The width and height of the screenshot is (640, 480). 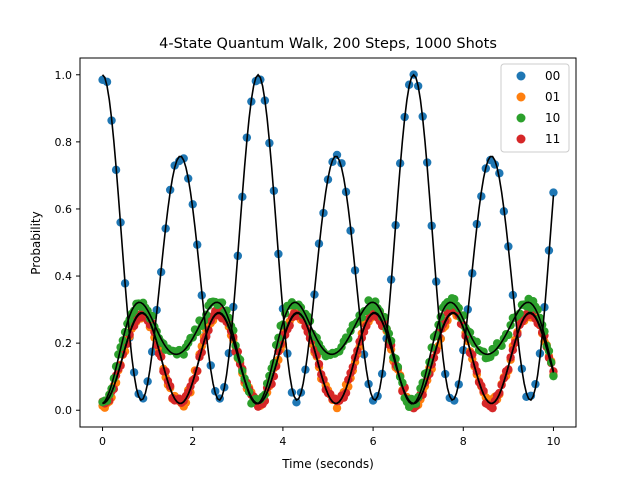 I want to click on x-axis-label: Time (seconds), so click(x=327, y=464).